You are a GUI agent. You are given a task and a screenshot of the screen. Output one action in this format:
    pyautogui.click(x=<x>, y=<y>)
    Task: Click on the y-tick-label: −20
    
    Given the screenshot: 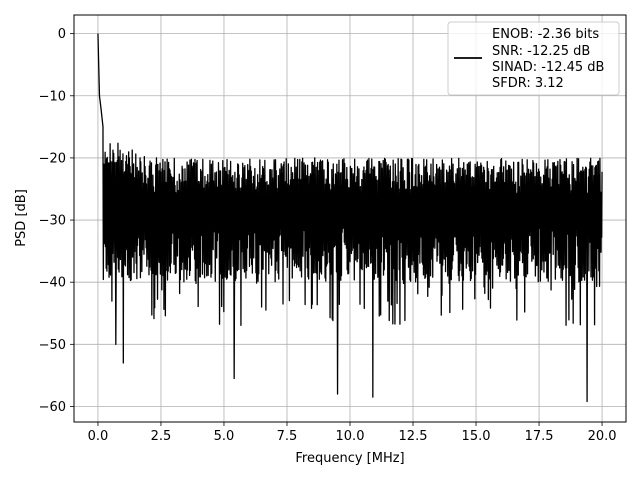 What is the action you would take?
    pyautogui.click(x=52, y=158)
    